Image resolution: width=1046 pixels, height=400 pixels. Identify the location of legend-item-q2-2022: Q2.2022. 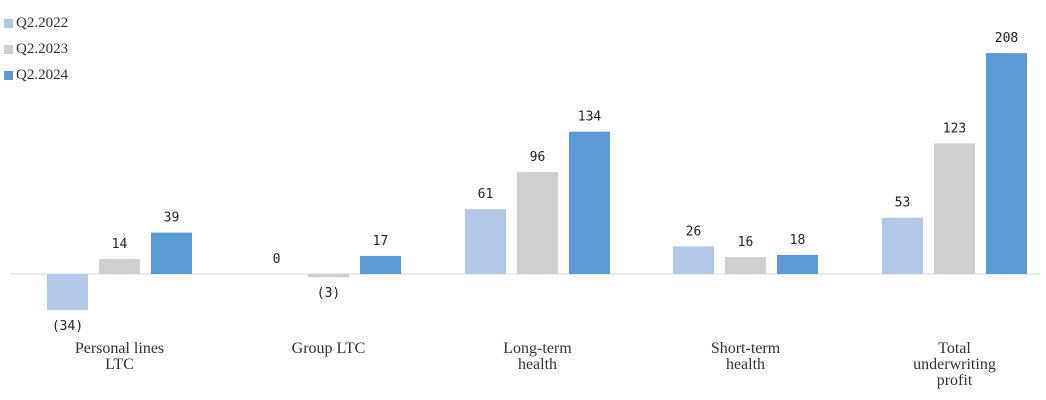
(36, 23).